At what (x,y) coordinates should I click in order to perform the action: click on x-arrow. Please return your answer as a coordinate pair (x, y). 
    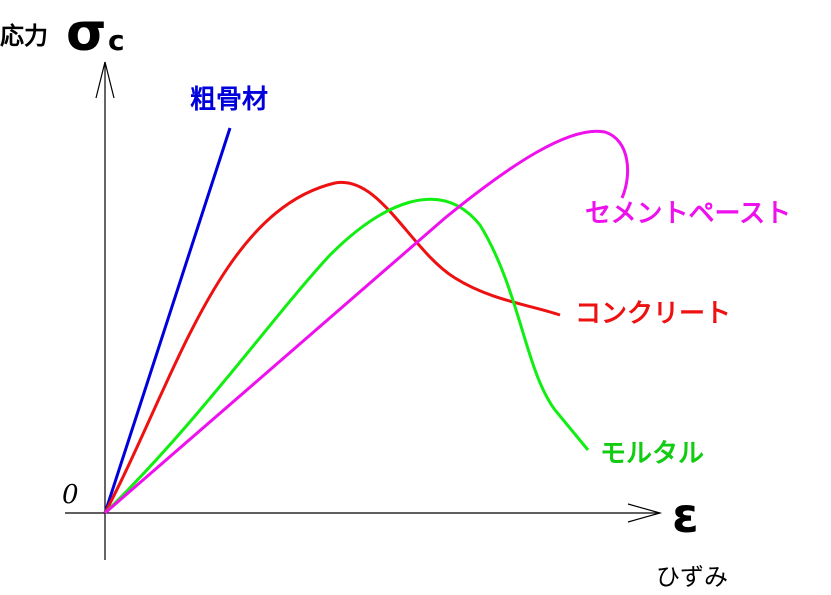
    Looking at the image, I should click on (645, 513).